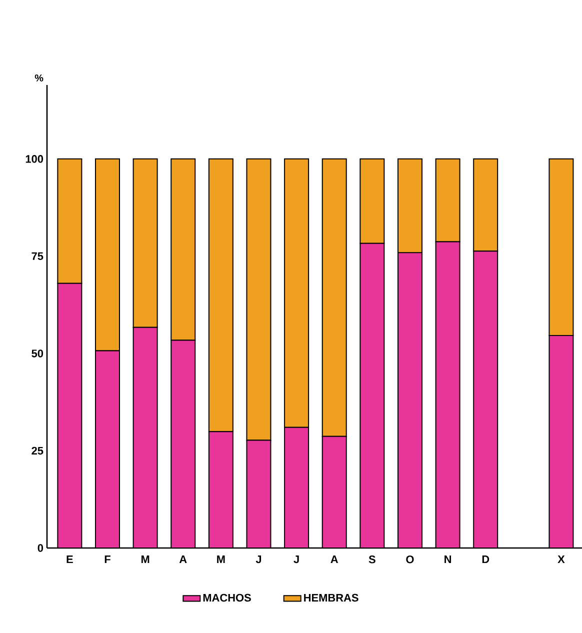 Image resolution: width=582 pixels, height=633 pixels. What do you see at coordinates (447, 560) in the screenshot?
I see `x-tick-label: N` at bounding box center [447, 560].